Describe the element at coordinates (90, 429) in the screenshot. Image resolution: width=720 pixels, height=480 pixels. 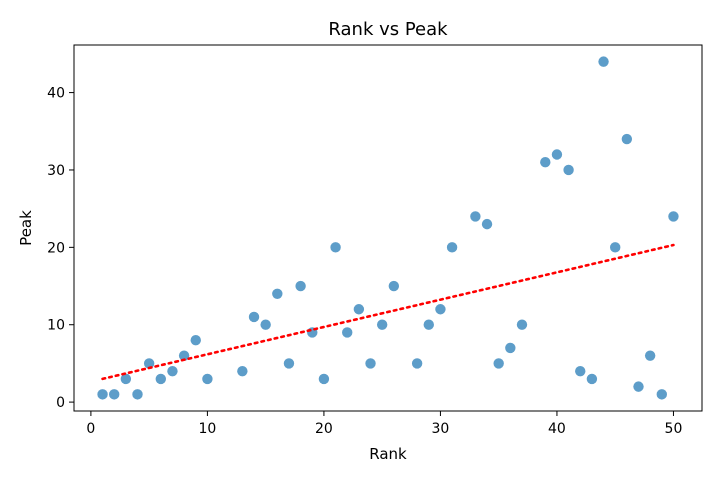
I see `x-tick-label: 0` at that location.